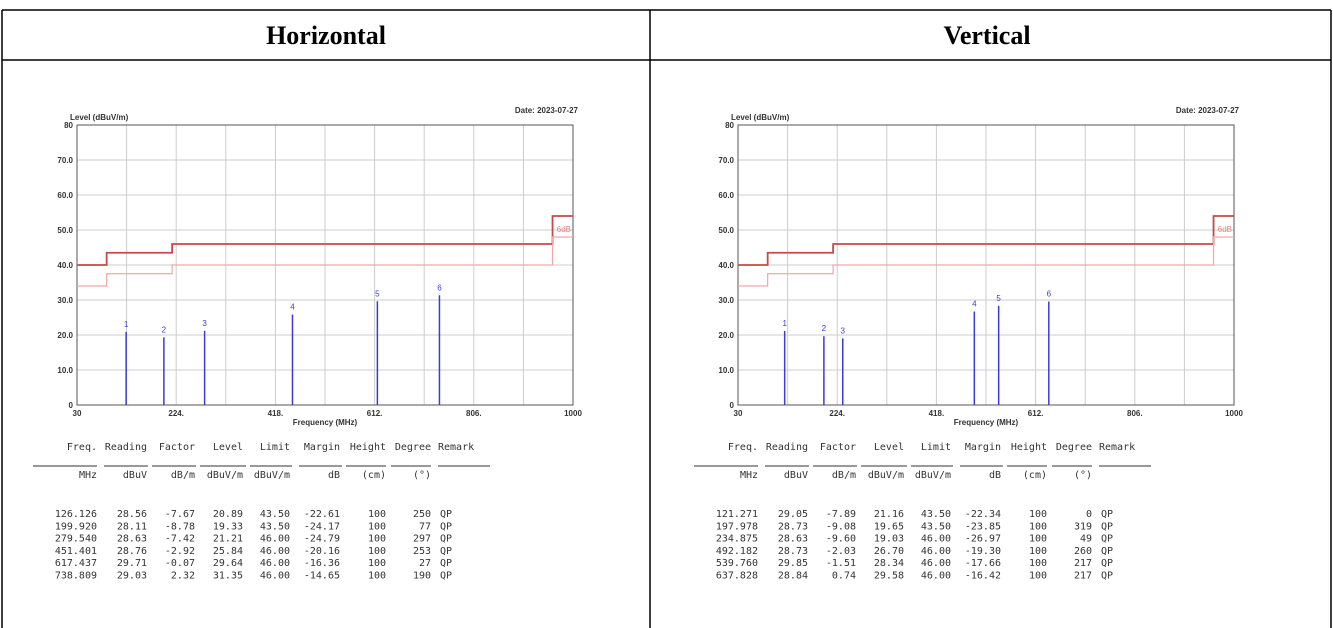 This screenshot has height=628, width=1333. I want to click on x-tick-label: 612., so click(375, 413).